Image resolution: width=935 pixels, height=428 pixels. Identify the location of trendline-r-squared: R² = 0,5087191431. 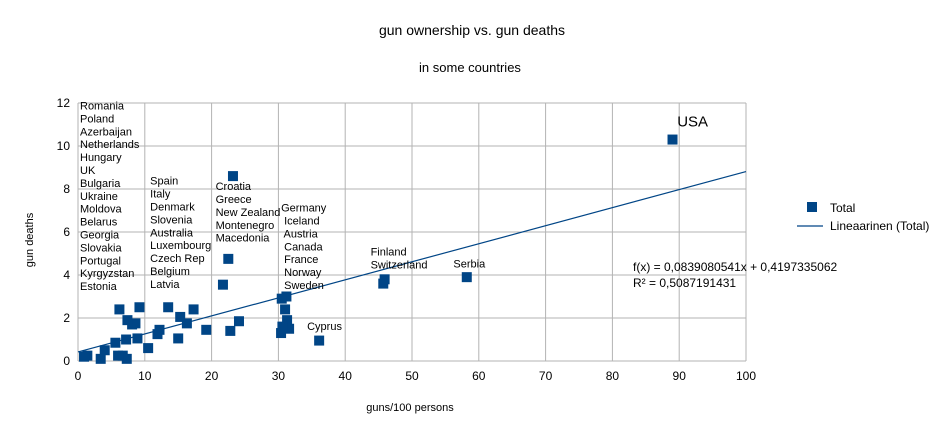
(684, 283).